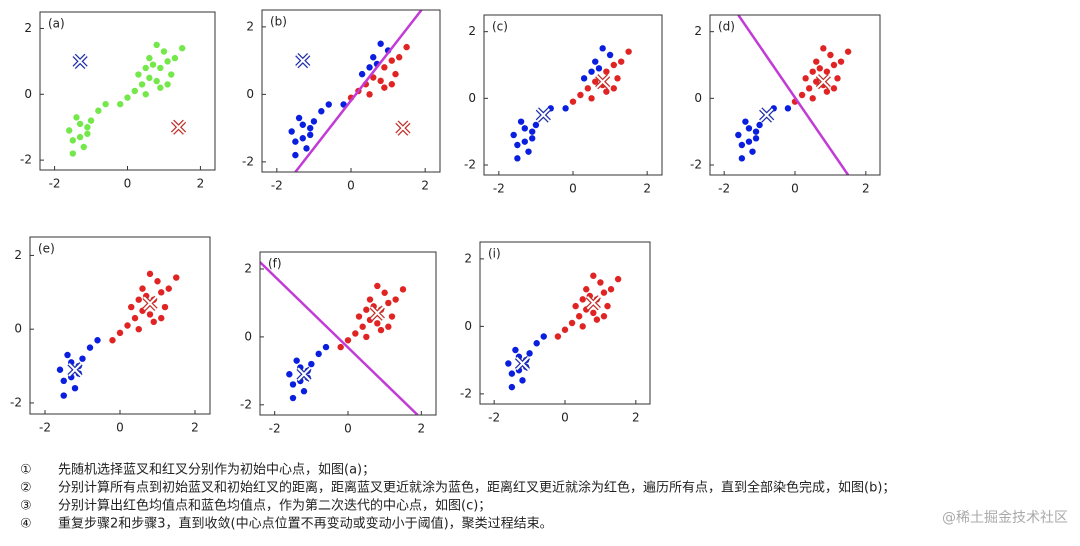 This screenshot has height=546, width=1080. Describe the element at coordinates (216, 470) in the screenshot. I see `note-text: 先随机选择蓝叉和红叉分别作为初始中心点，如图(a)；` at that location.